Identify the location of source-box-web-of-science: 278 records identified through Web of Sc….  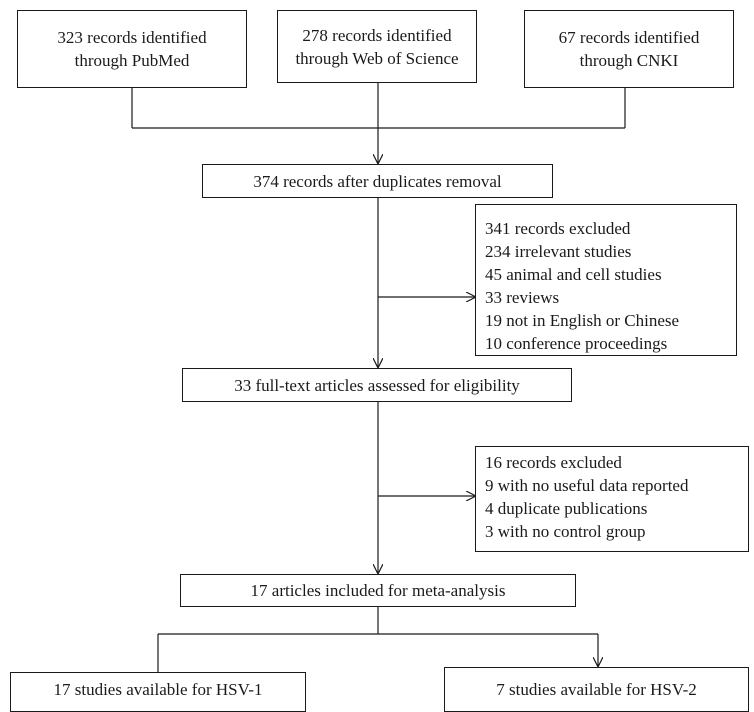
(377, 46).